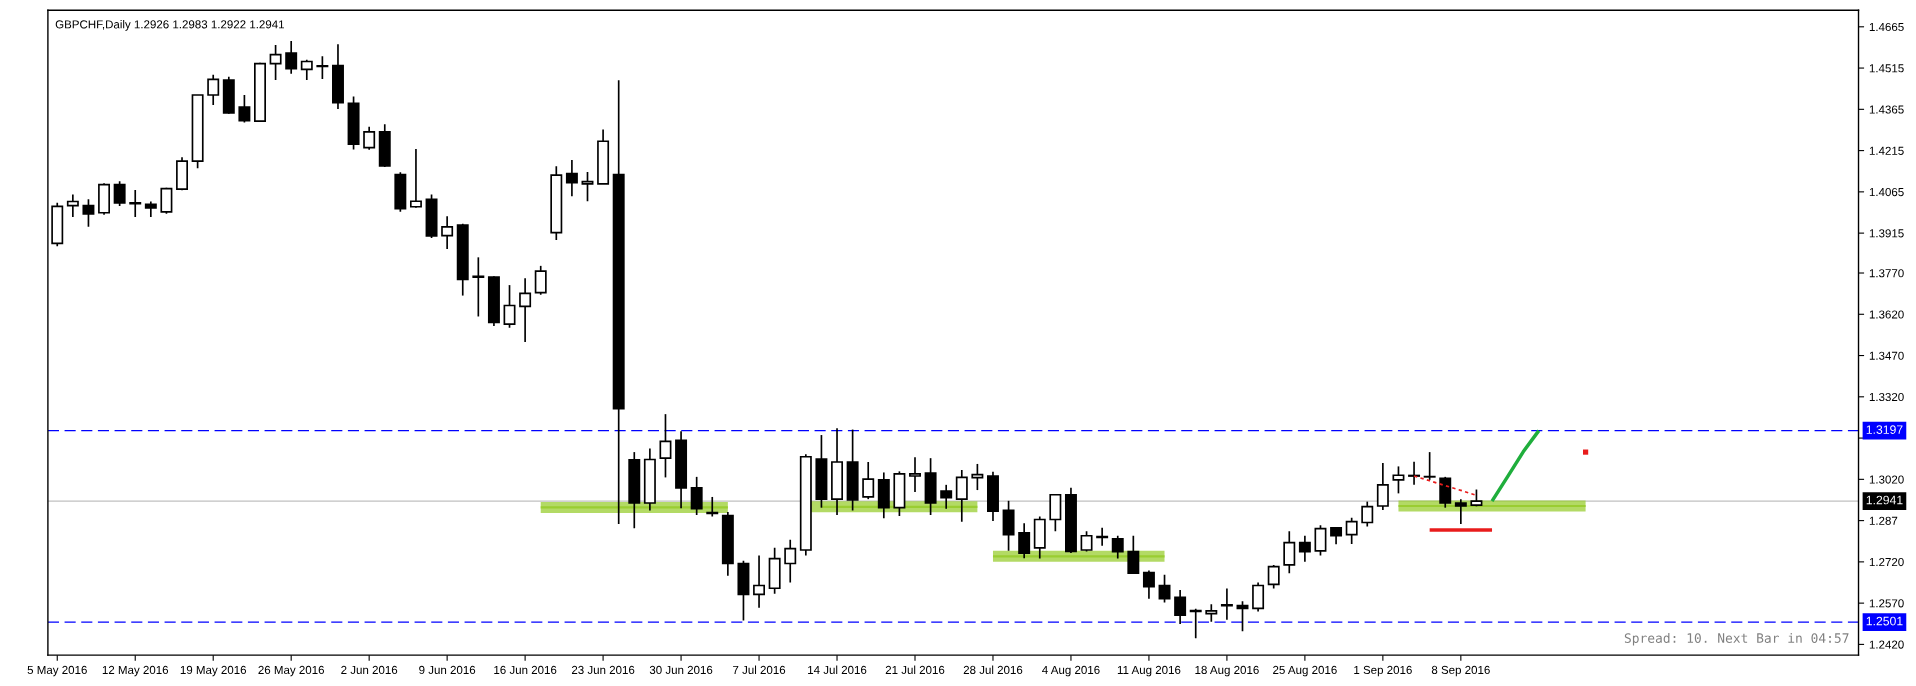 This screenshot has width=1916, height=686. Describe the element at coordinates (759, 670) in the screenshot. I see `x-tick-label: 7 Jul 2016` at that location.